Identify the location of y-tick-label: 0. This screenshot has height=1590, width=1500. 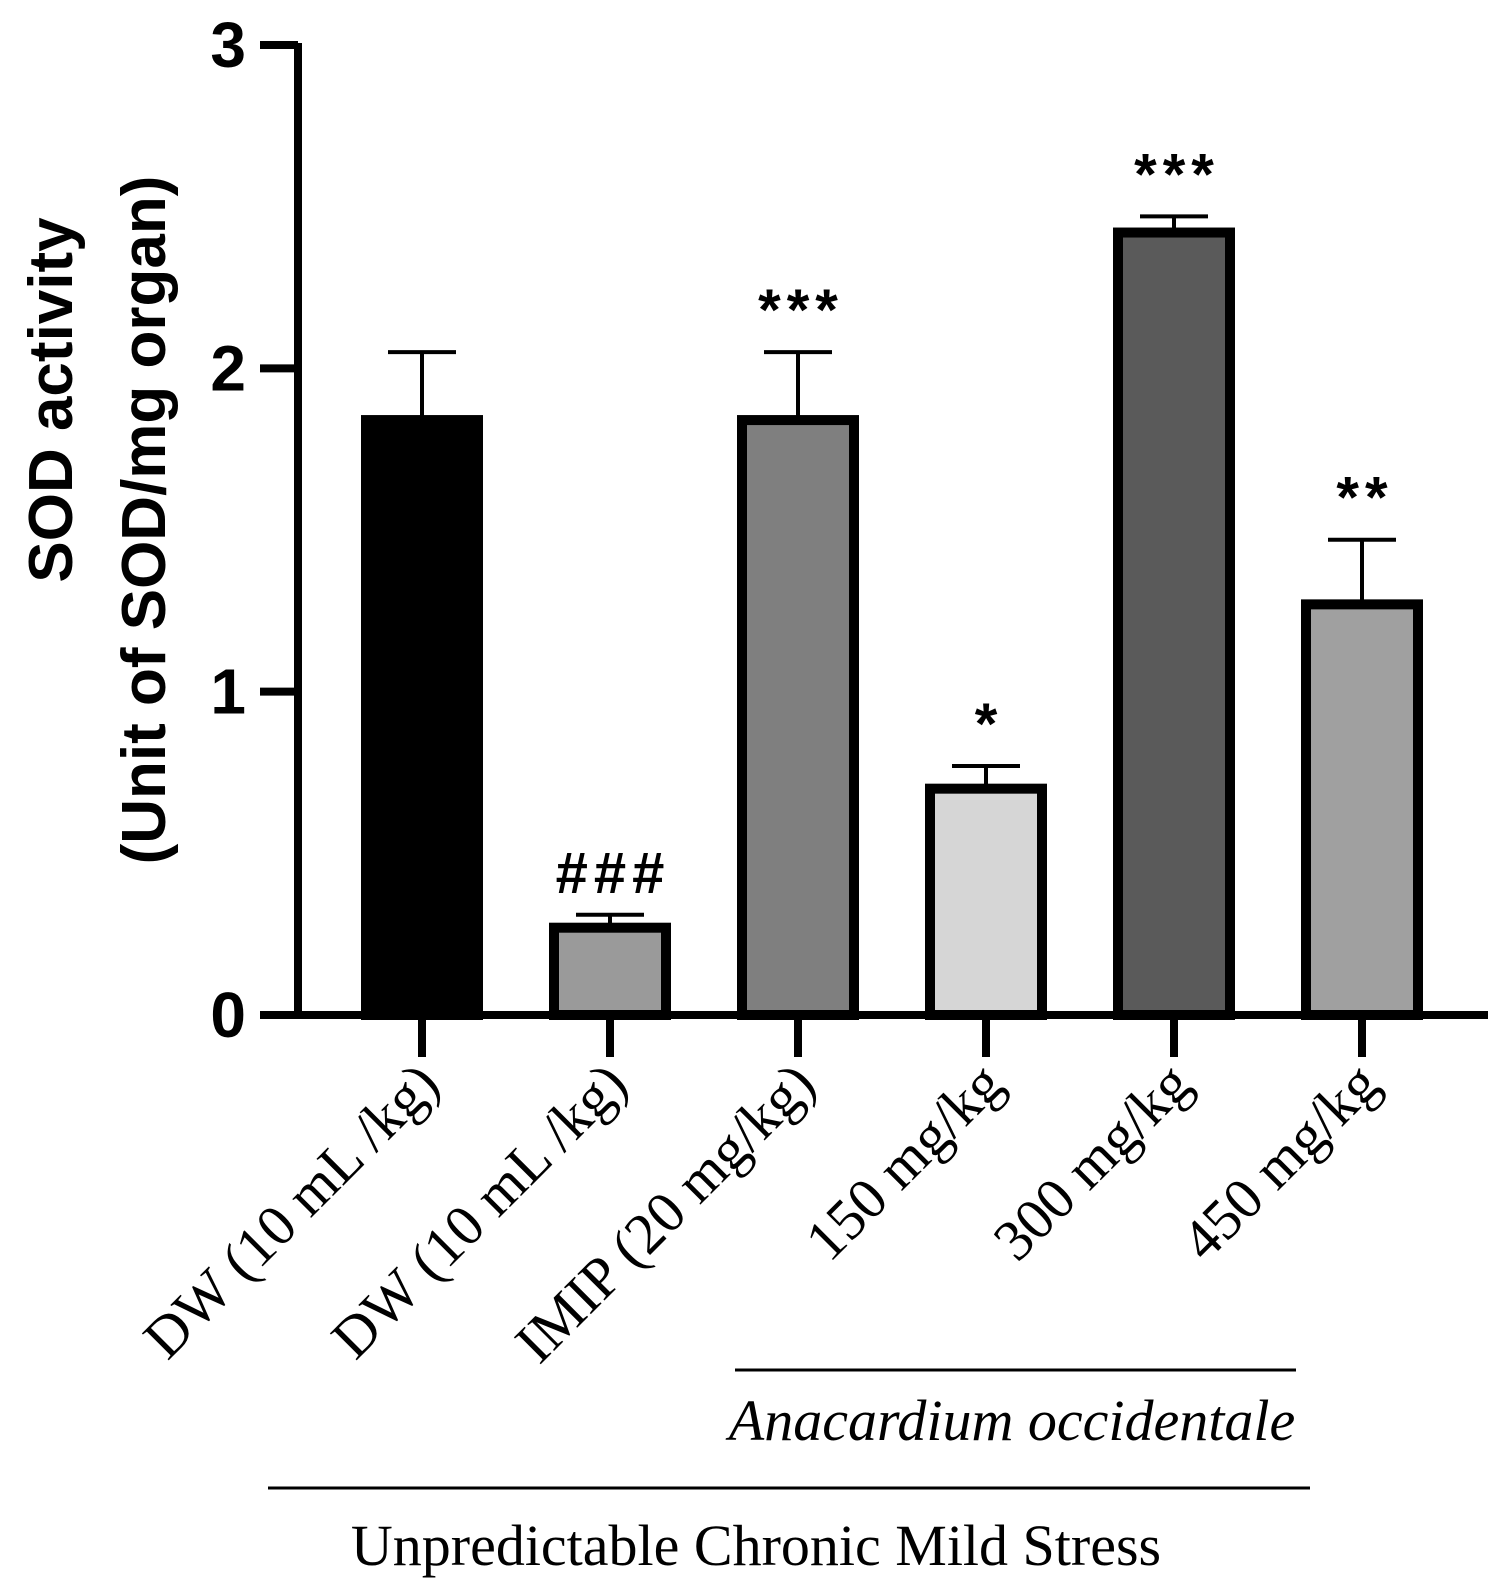
(228, 1015).